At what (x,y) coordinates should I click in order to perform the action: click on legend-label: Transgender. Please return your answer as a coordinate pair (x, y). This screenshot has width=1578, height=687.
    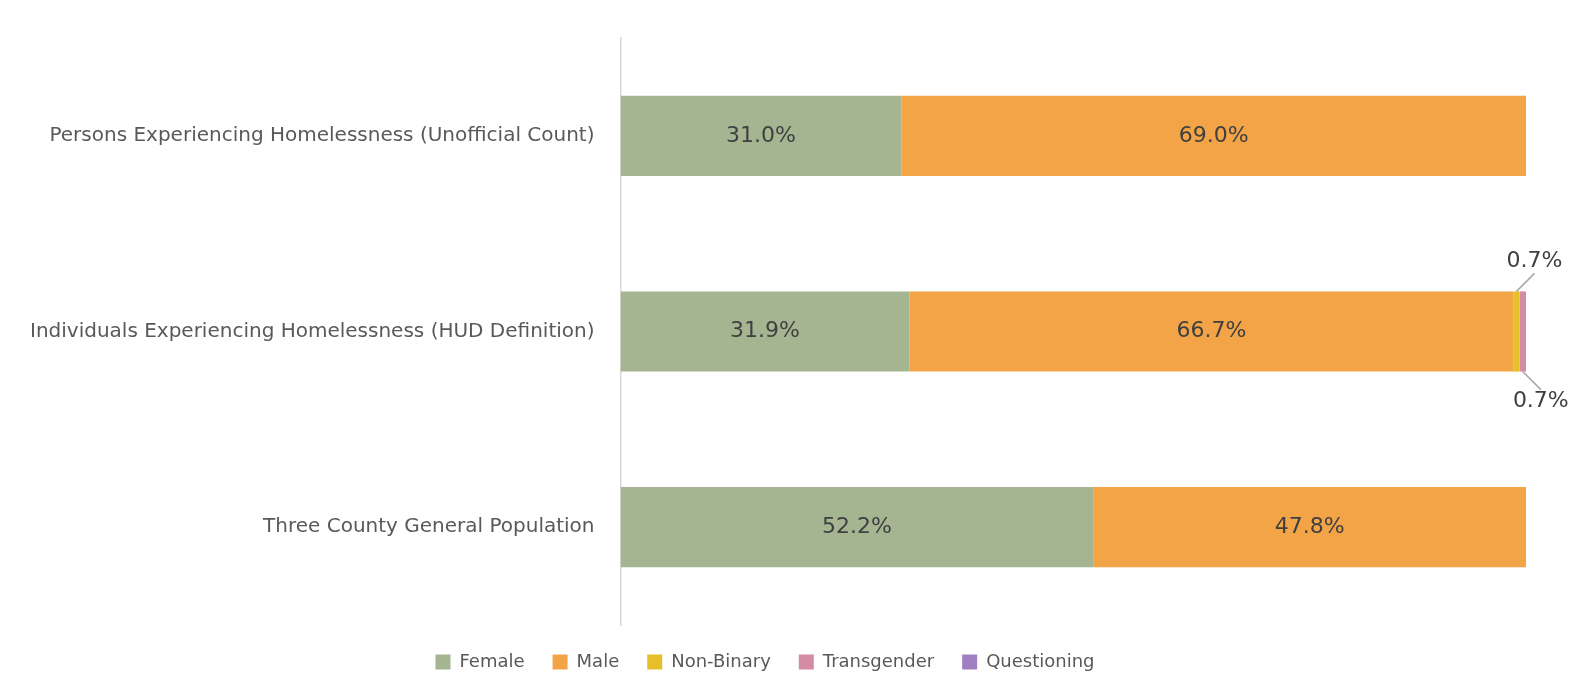
    Looking at the image, I should click on (878, 660).